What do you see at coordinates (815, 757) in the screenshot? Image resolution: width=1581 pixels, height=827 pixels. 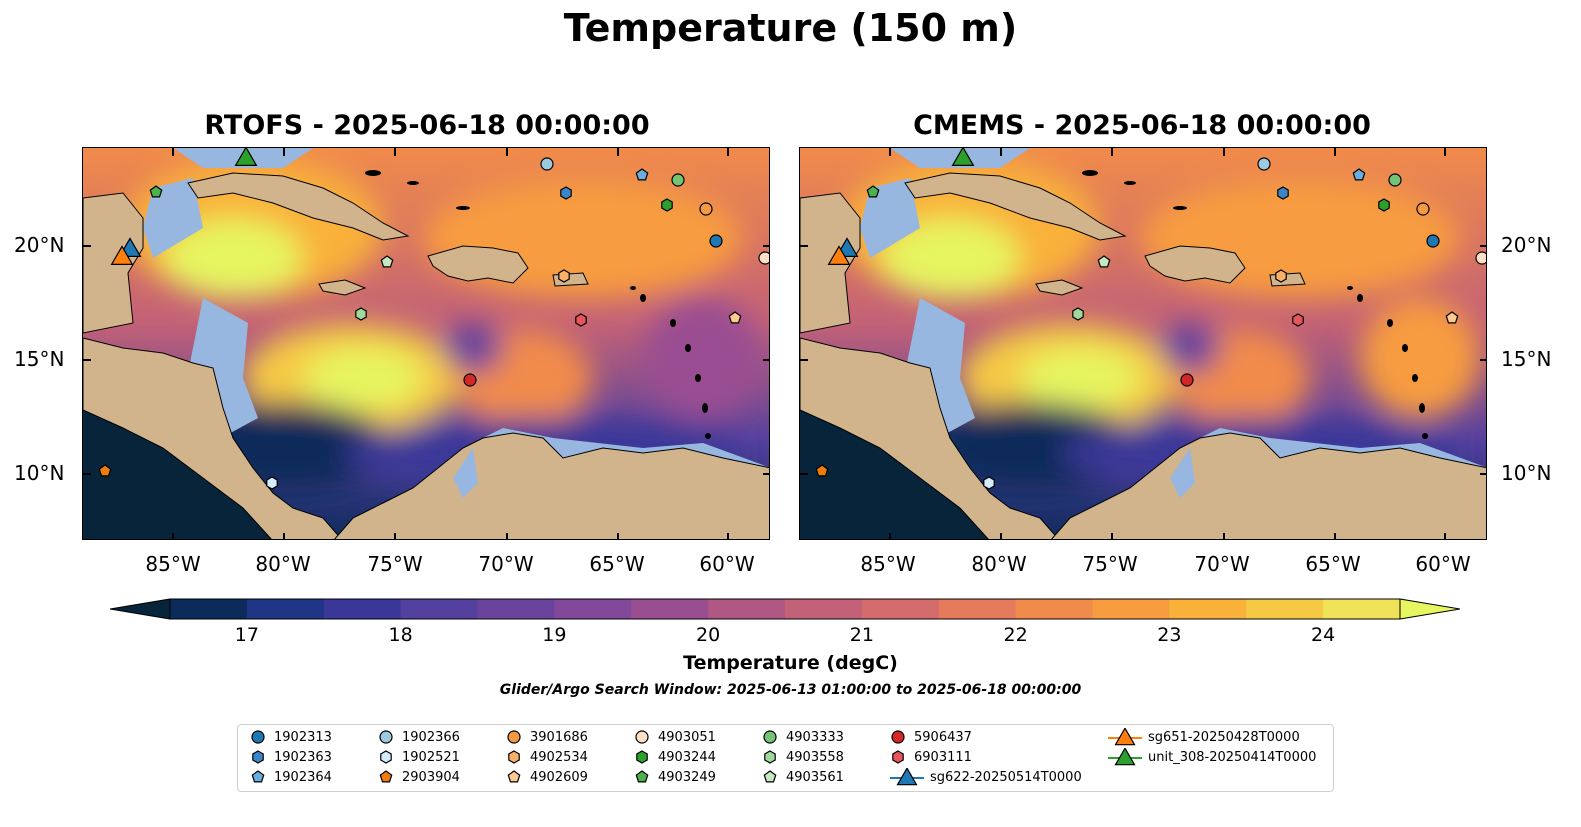 I see `legend-label: 4903558` at bounding box center [815, 757].